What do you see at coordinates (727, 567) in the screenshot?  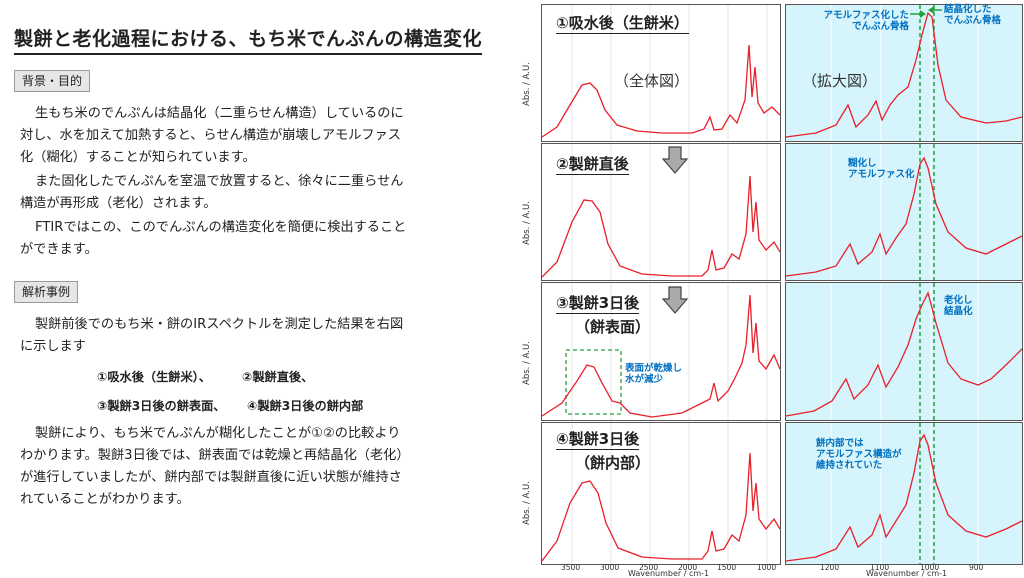 I see `tick-label: 1500` at bounding box center [727, 567].